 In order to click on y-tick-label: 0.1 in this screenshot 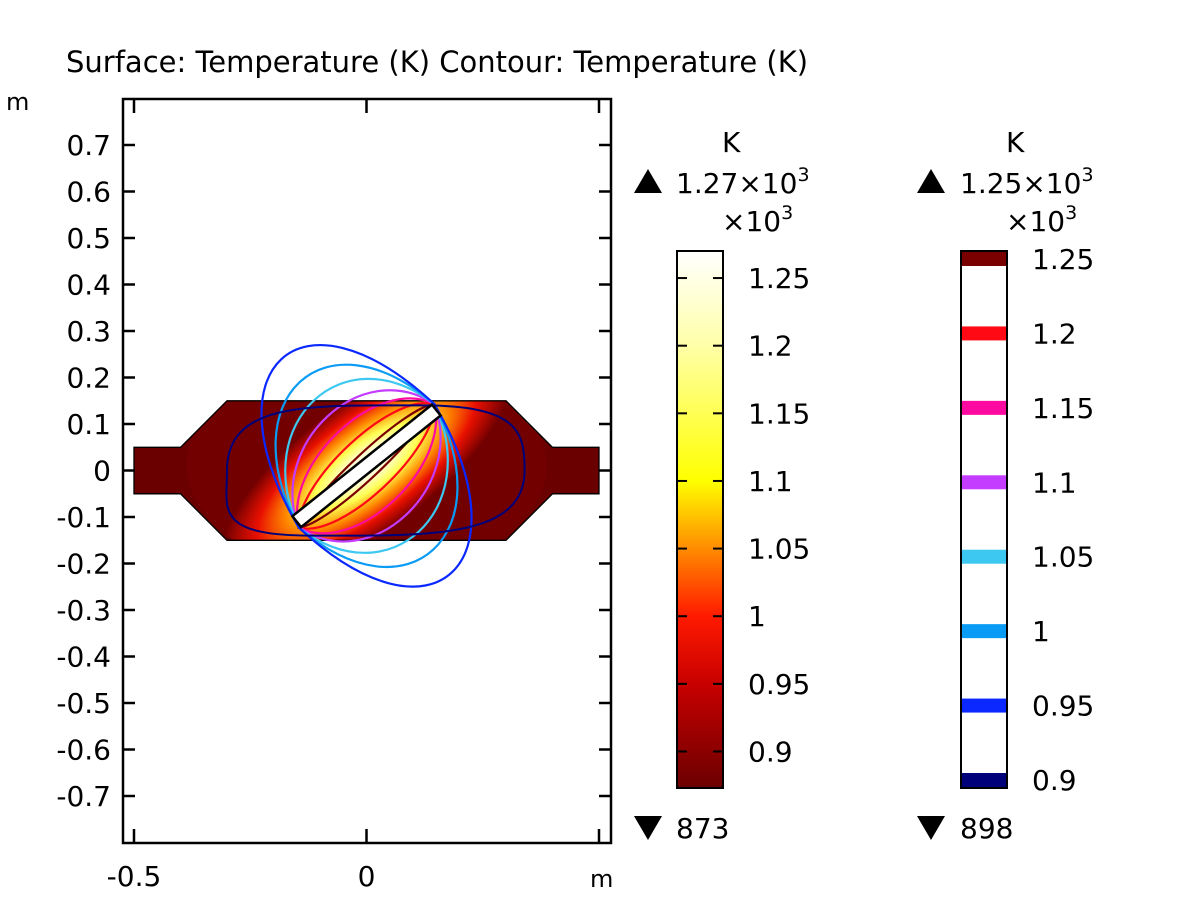, I will do `click(88, 424)`.